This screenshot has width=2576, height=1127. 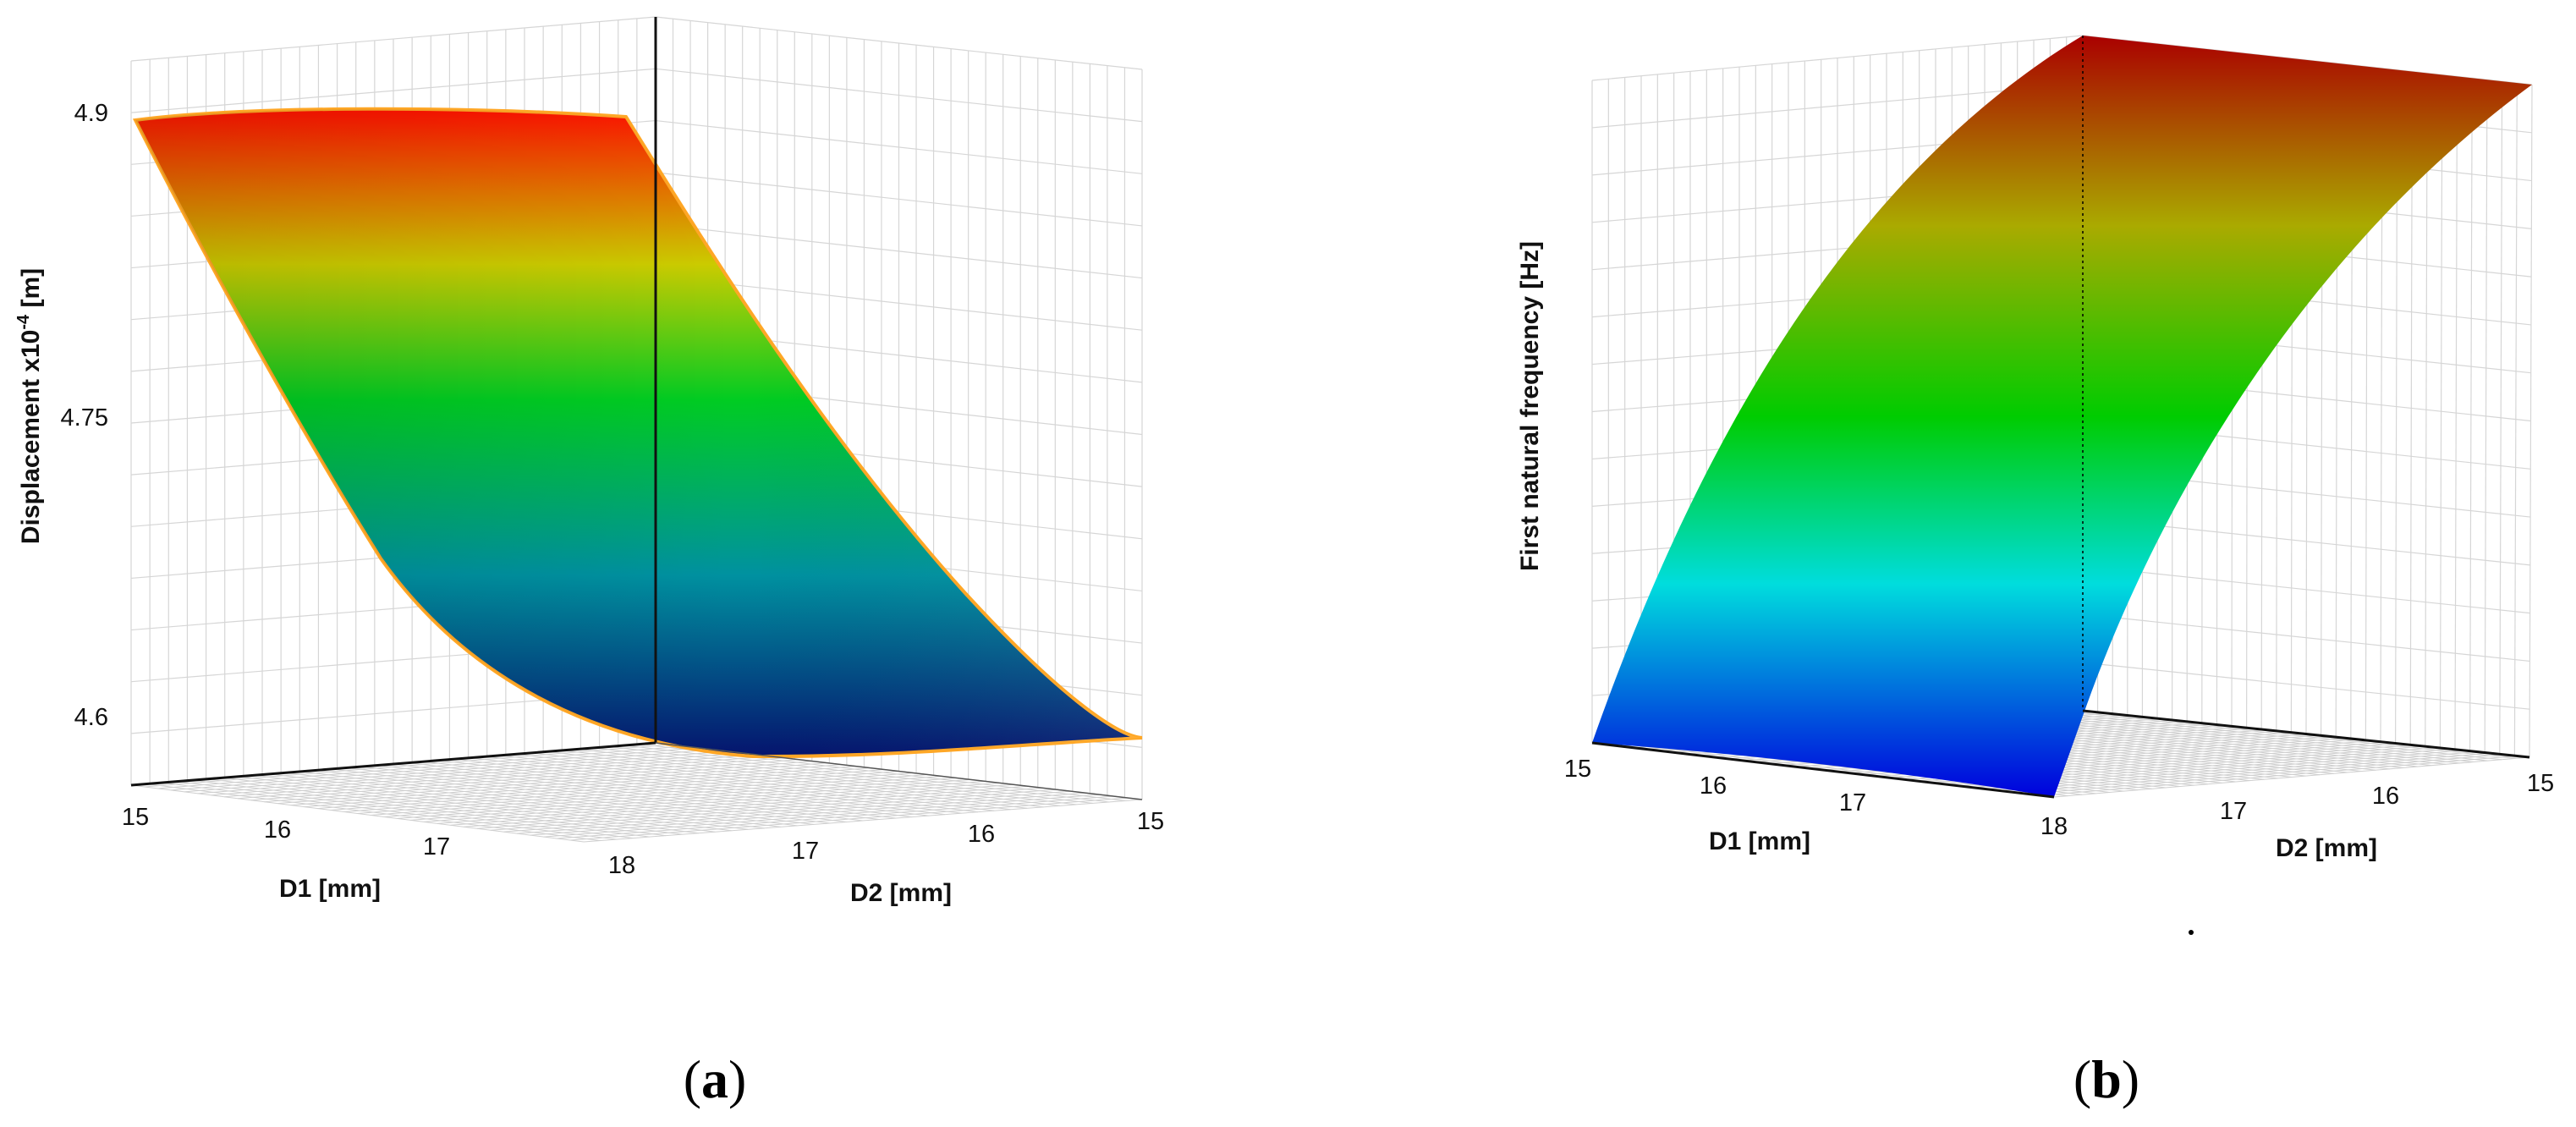 What do you see at coordinates (1714, 786) in the screenshot?
I see `panel-b-x-tick-1: 16` at bounding box center [1714, 786].